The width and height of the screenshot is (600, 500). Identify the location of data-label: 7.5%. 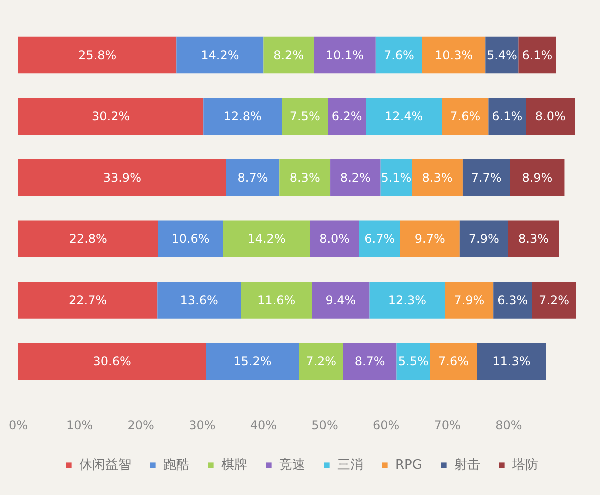
(305, 117).